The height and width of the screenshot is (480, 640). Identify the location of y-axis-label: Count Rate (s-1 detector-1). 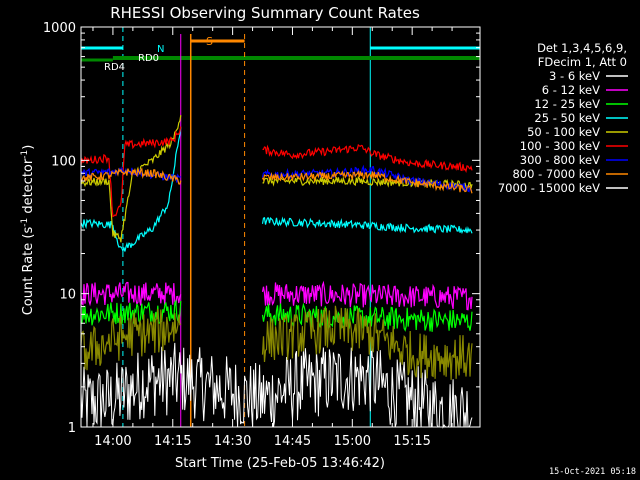
(28, 230).